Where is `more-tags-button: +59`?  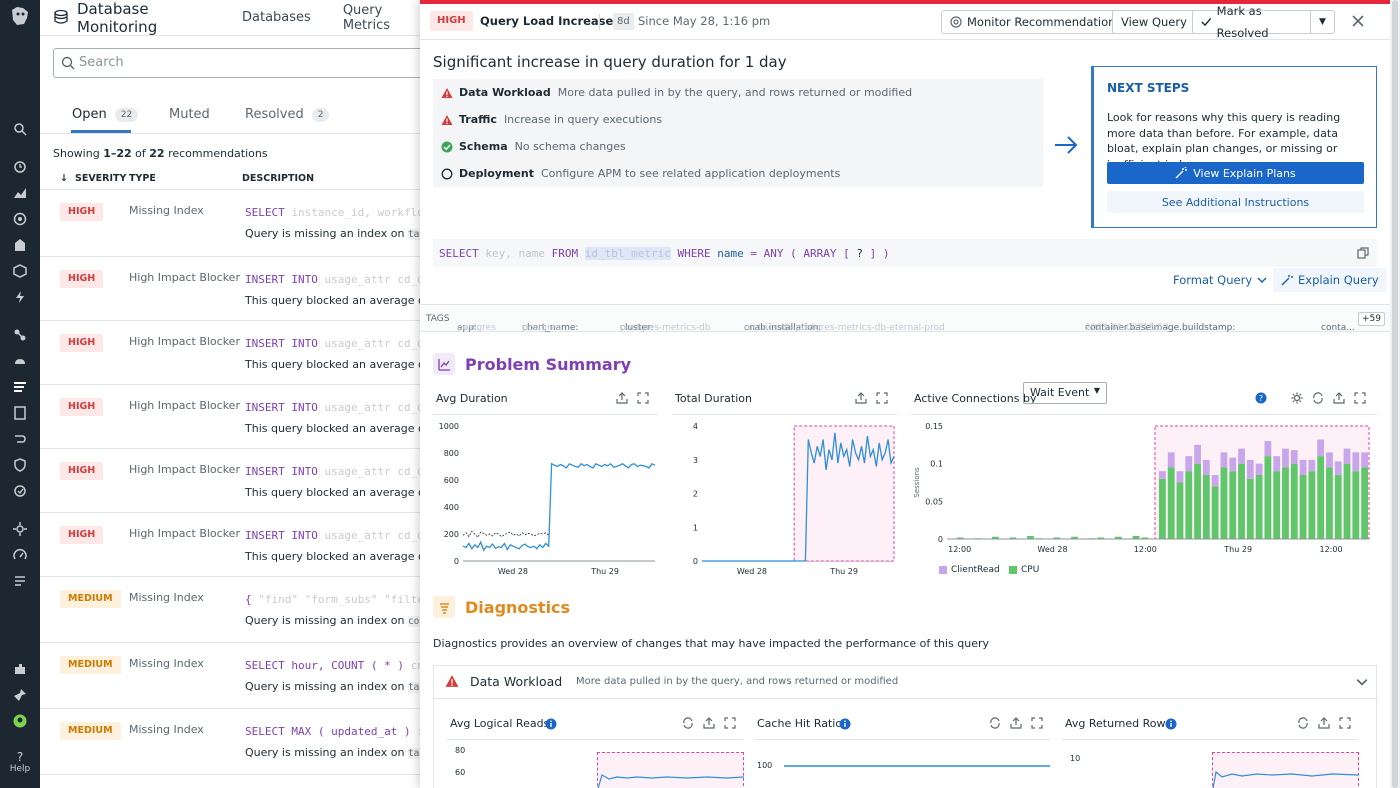
more-tags-button: +59 is located at coordinates (1371, 319).